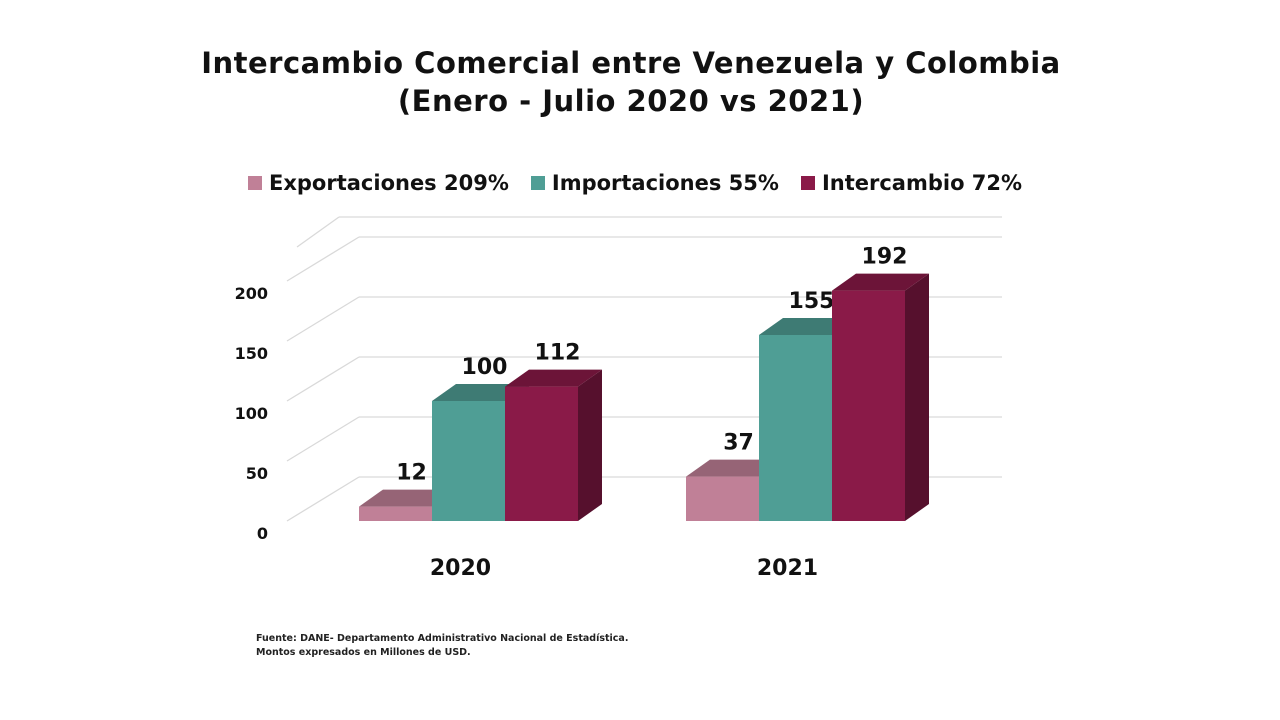 The image size is (1280, 720). Describe the element at coordinates (460, 568) in the screenshot. I see `x-tick-label: 2020` at that location.